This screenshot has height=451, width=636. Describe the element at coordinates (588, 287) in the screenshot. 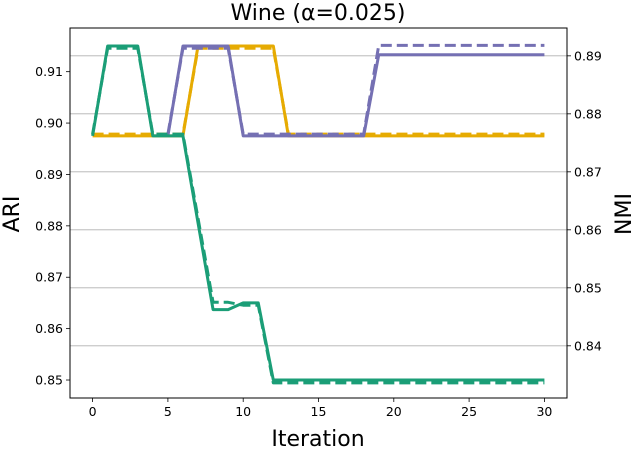

I see `y2-tick-label: 0.85` at that location.